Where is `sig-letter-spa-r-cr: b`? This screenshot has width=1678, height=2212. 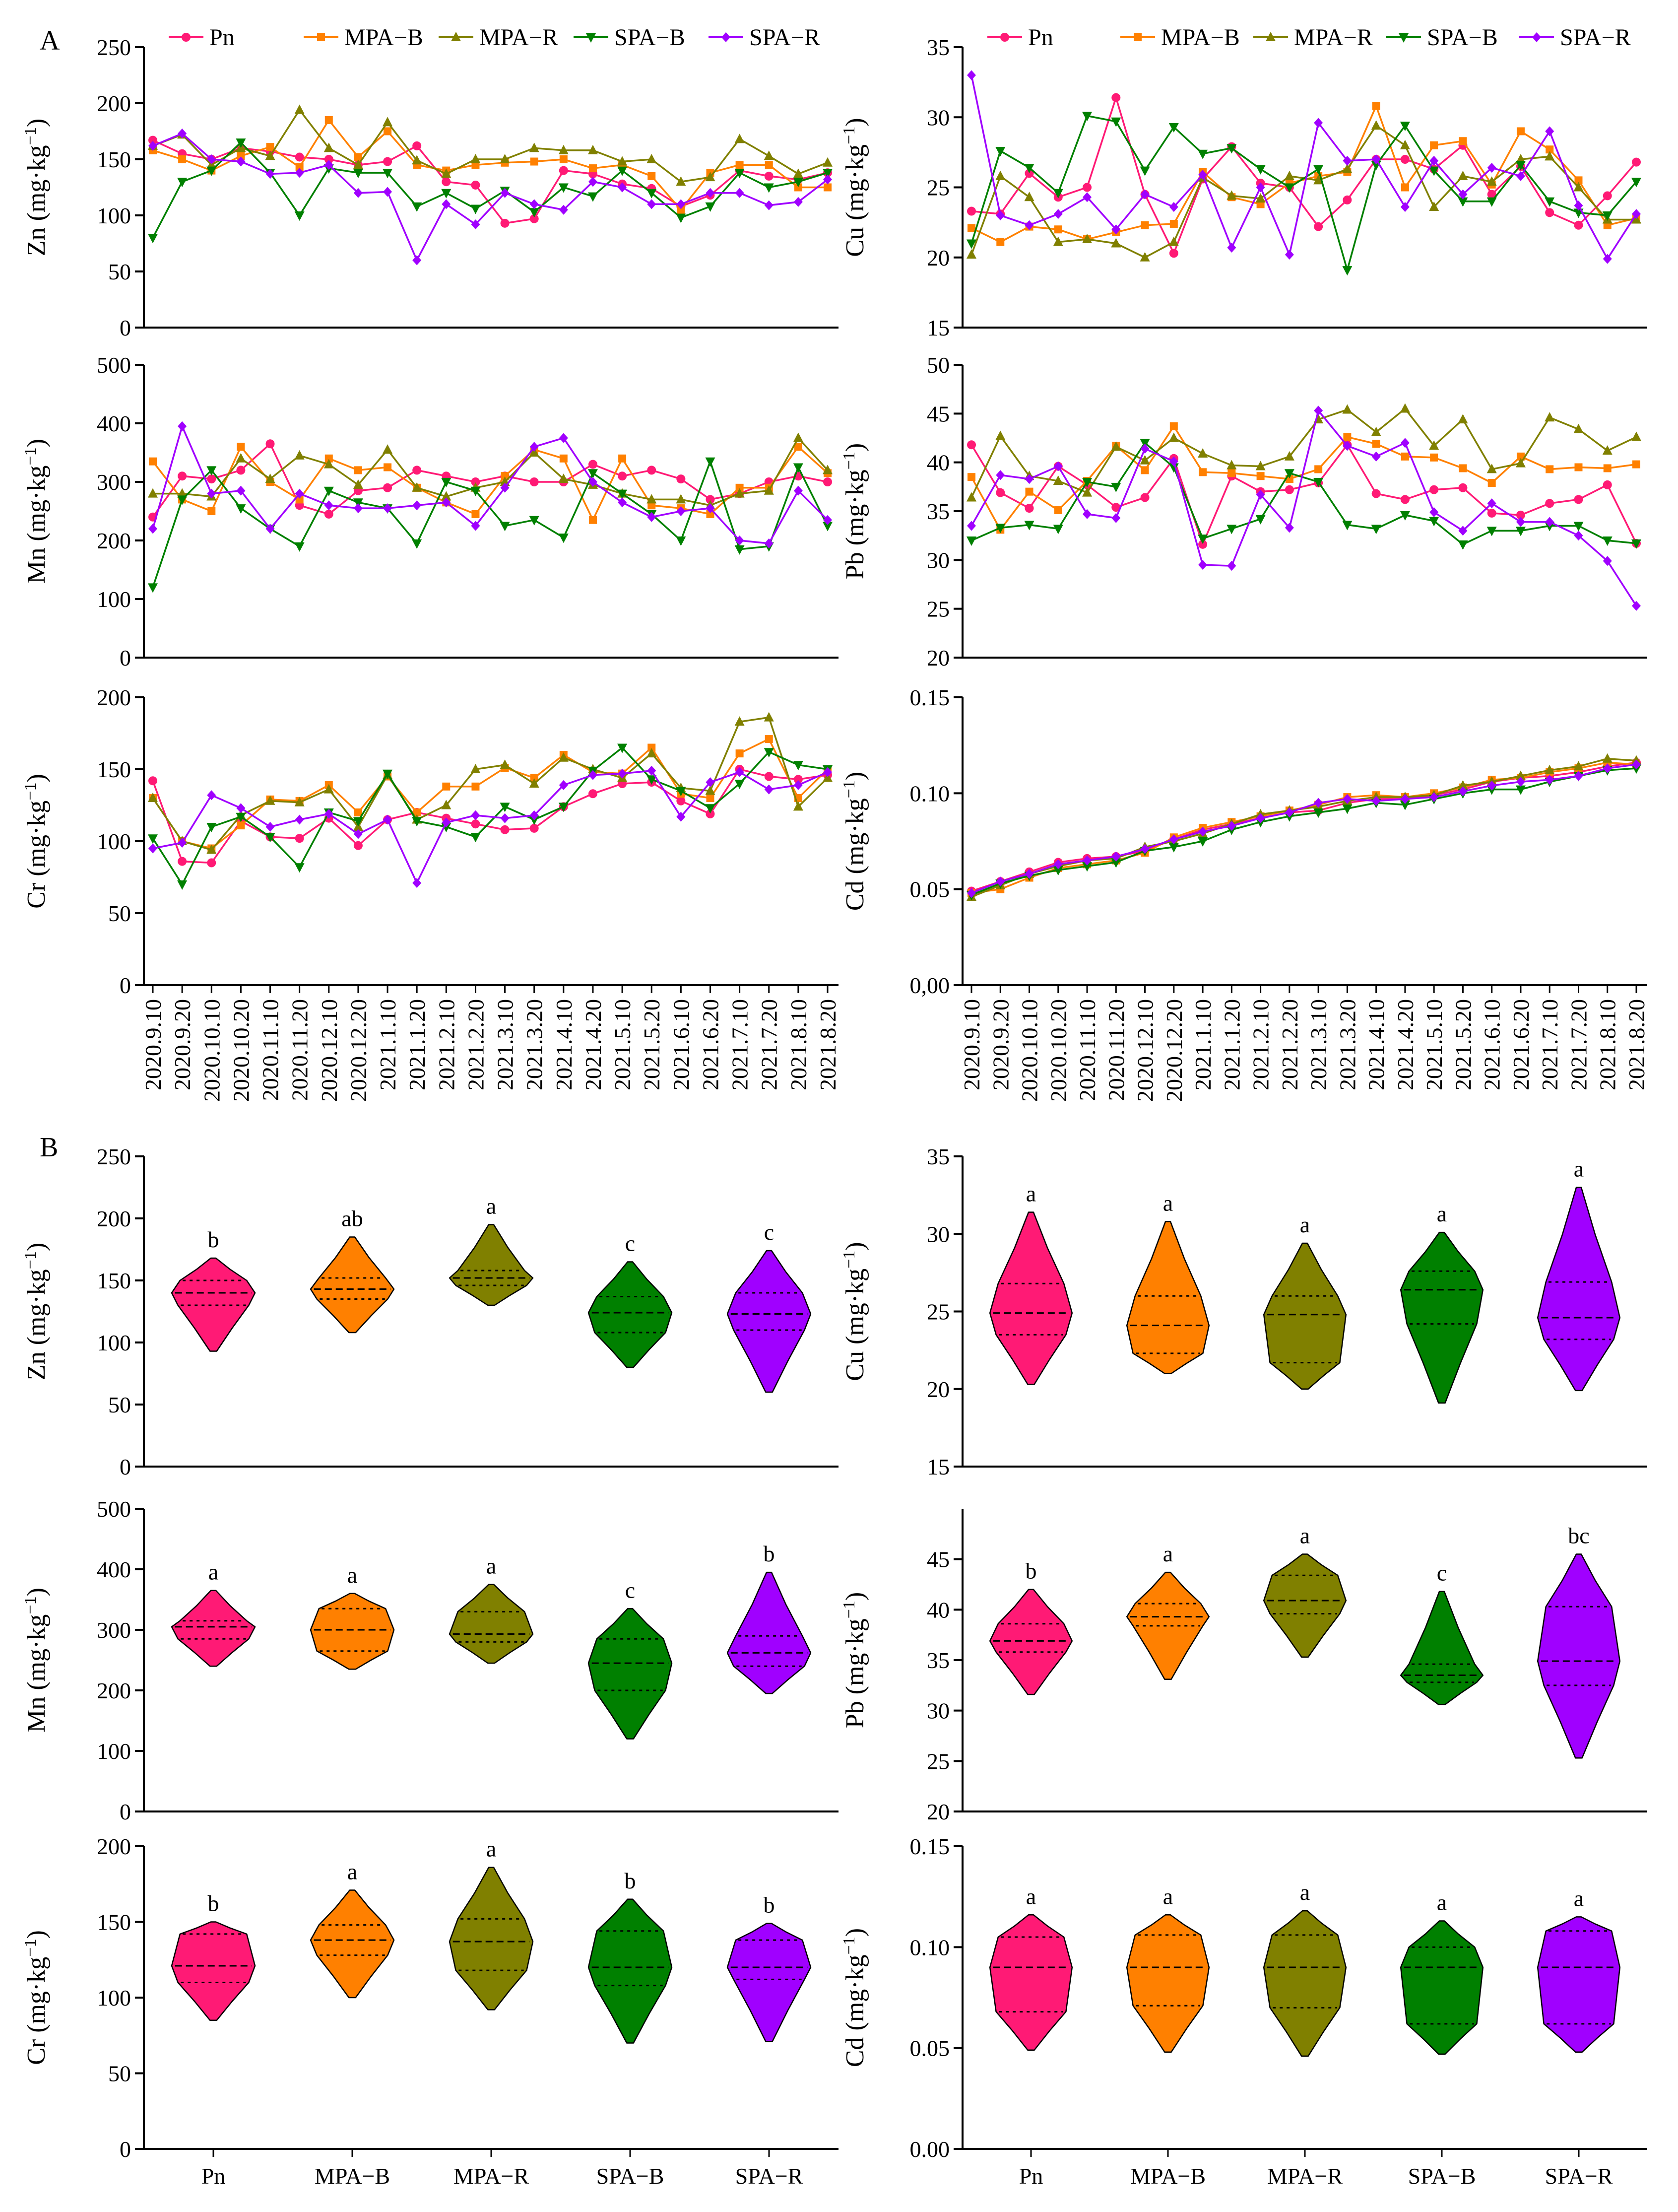 sig-letter-spa-r-cr: b is located at coordinates (769, 1905).